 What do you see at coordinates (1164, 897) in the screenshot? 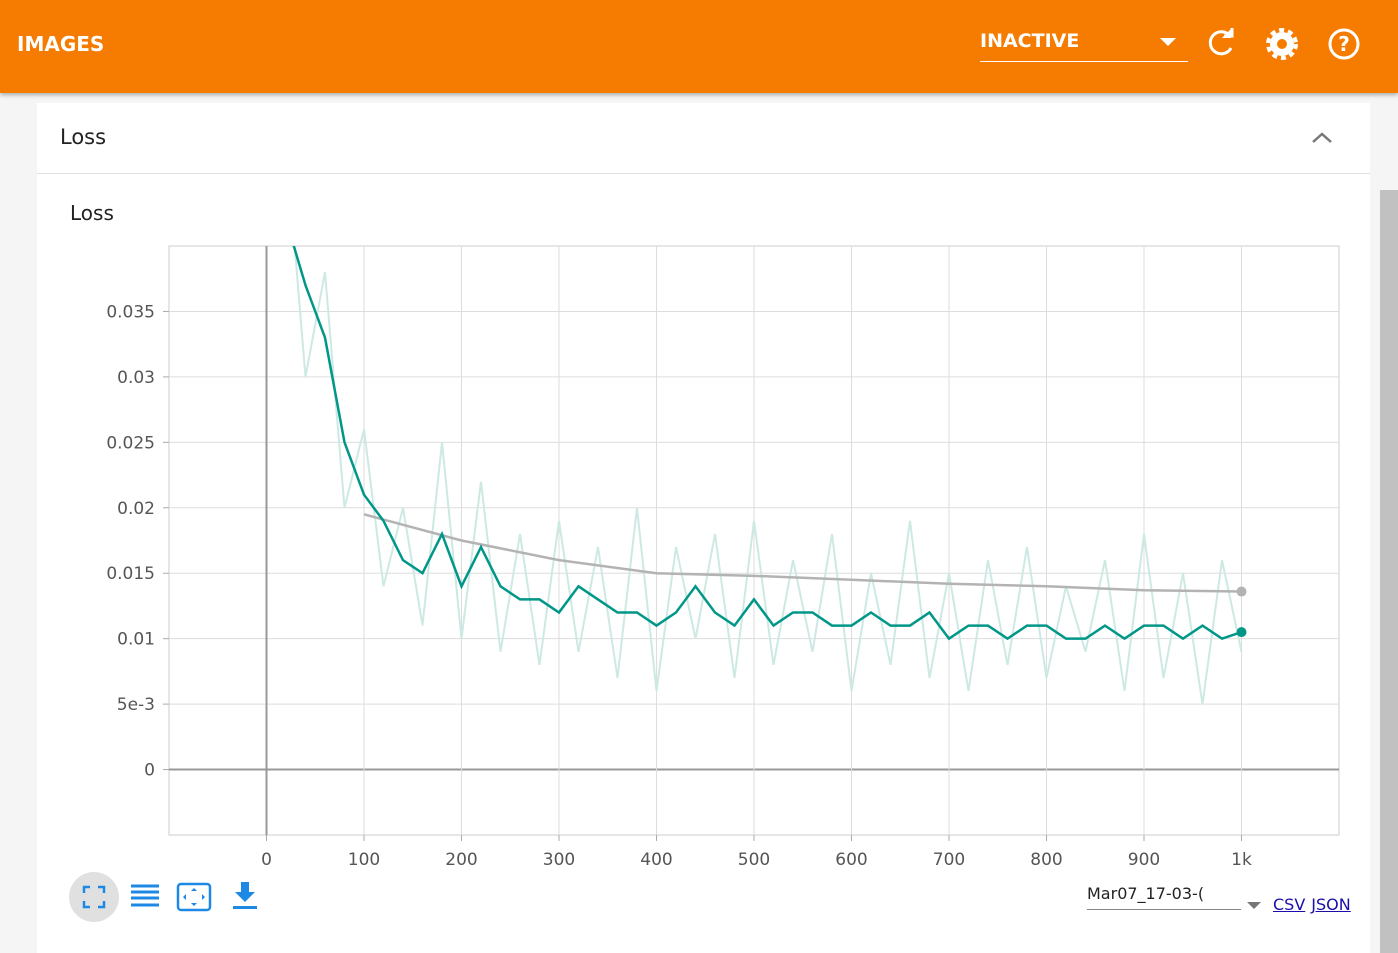
I see `run-selector: Mar07_17-03-(` at bounding box center [1164, 897].